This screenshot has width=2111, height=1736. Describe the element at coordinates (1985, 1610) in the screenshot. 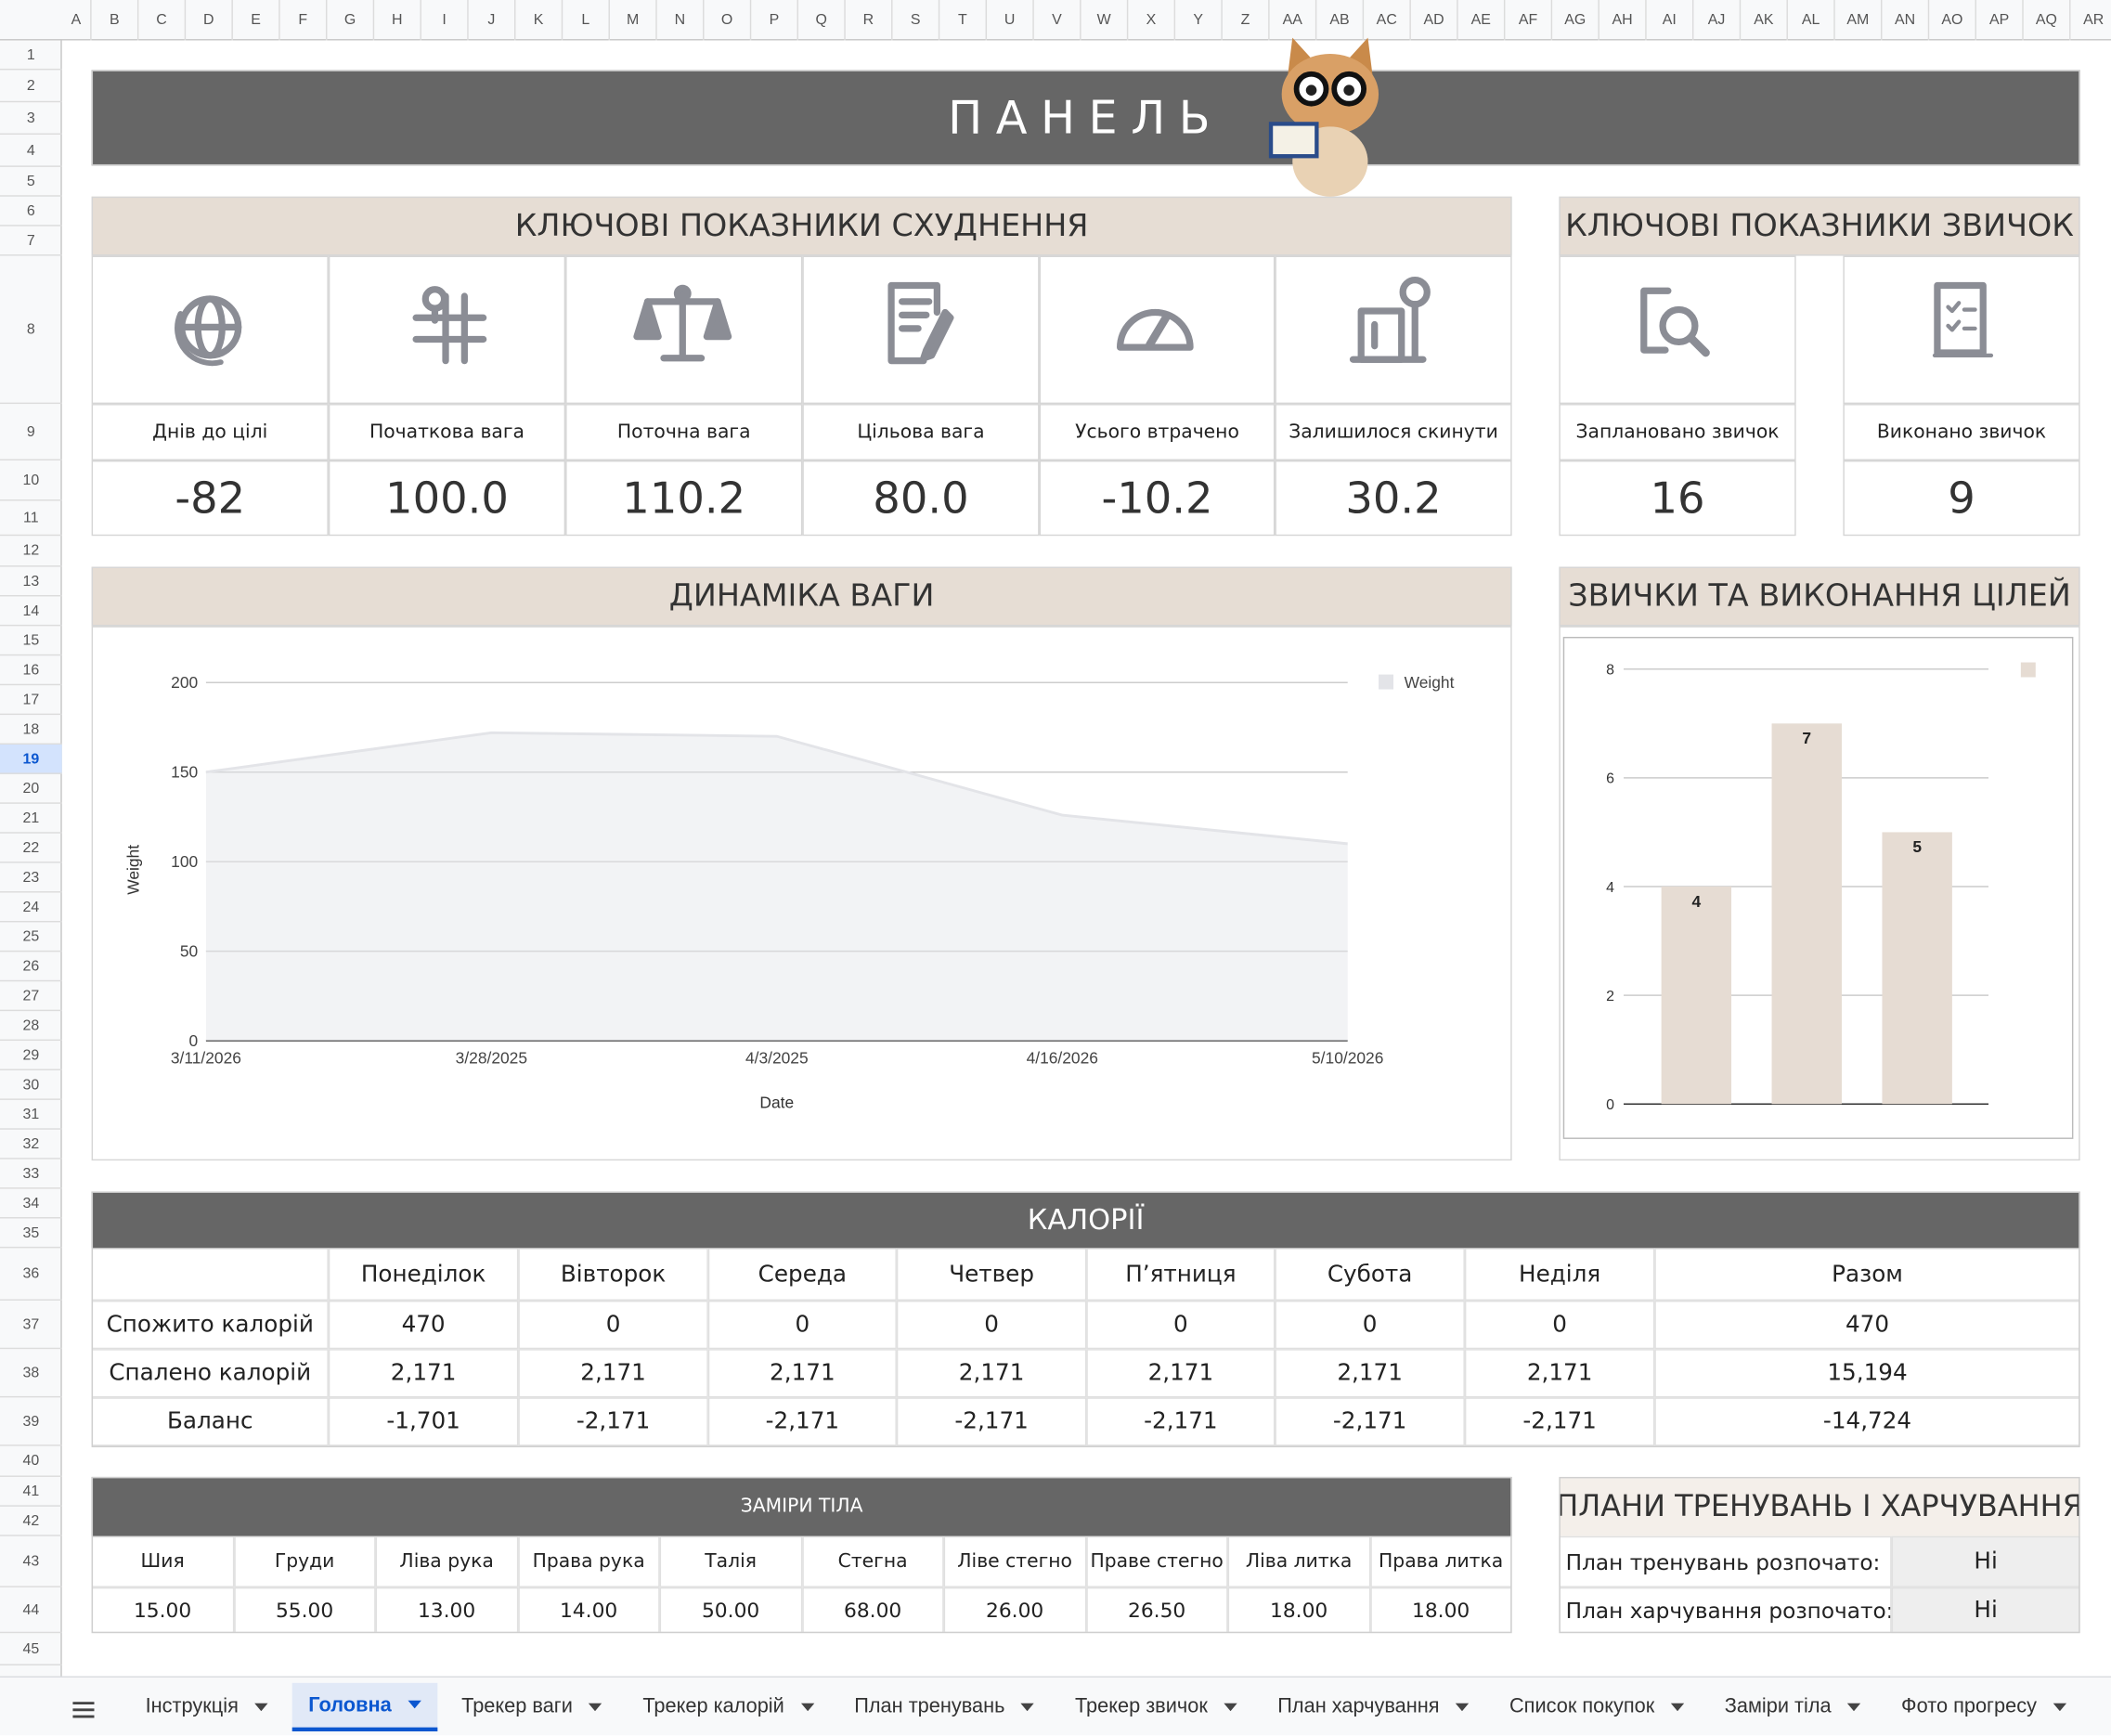

I see `table-cell: Ні` at that location.